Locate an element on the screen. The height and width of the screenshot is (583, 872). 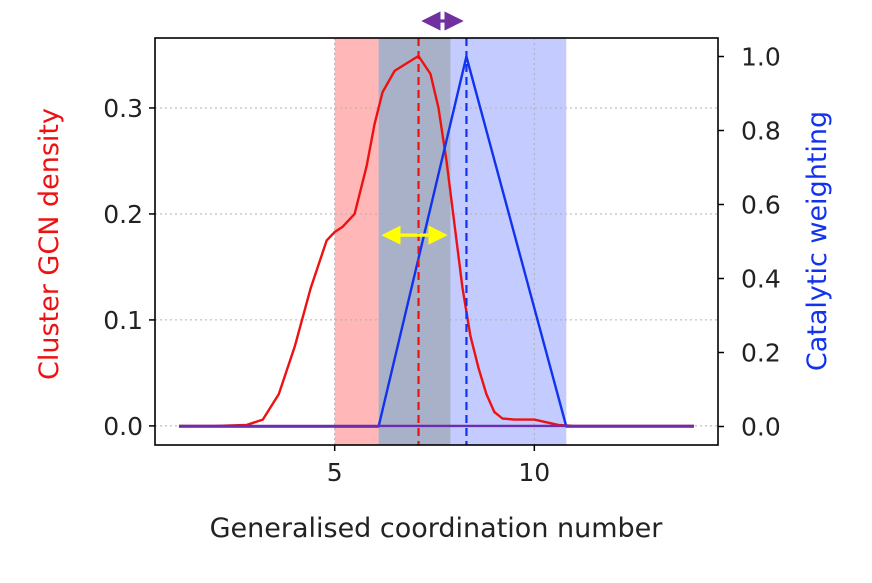
y-left-tick-label-2: 0.2 is located at coordinates (123, 214).